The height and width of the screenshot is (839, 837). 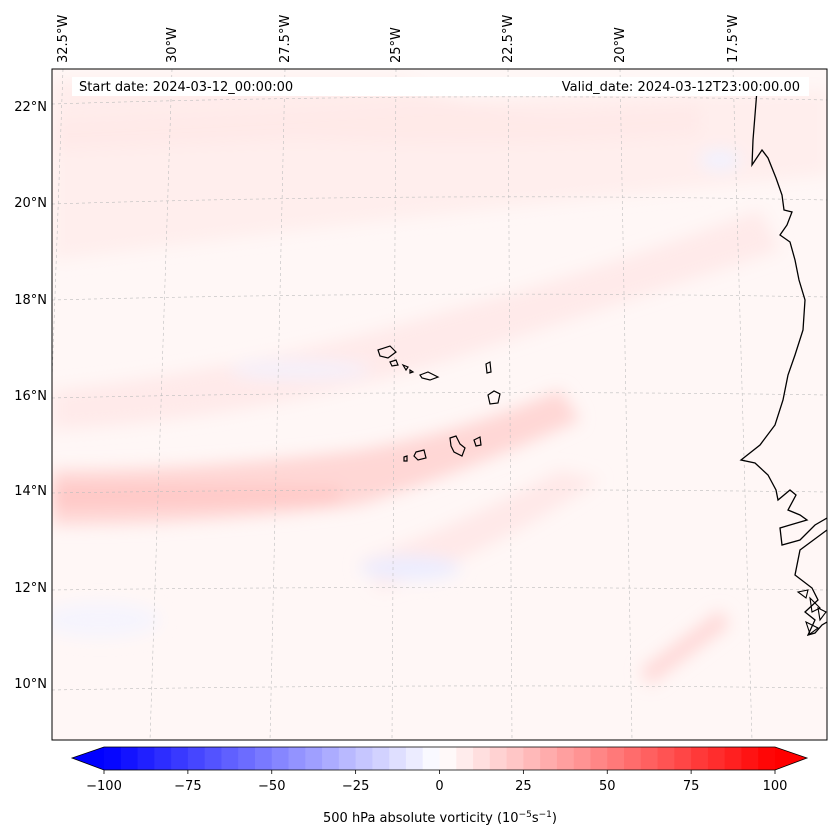 I want to click on negative-vorticity-blob-west, so click(x=106, y=620).